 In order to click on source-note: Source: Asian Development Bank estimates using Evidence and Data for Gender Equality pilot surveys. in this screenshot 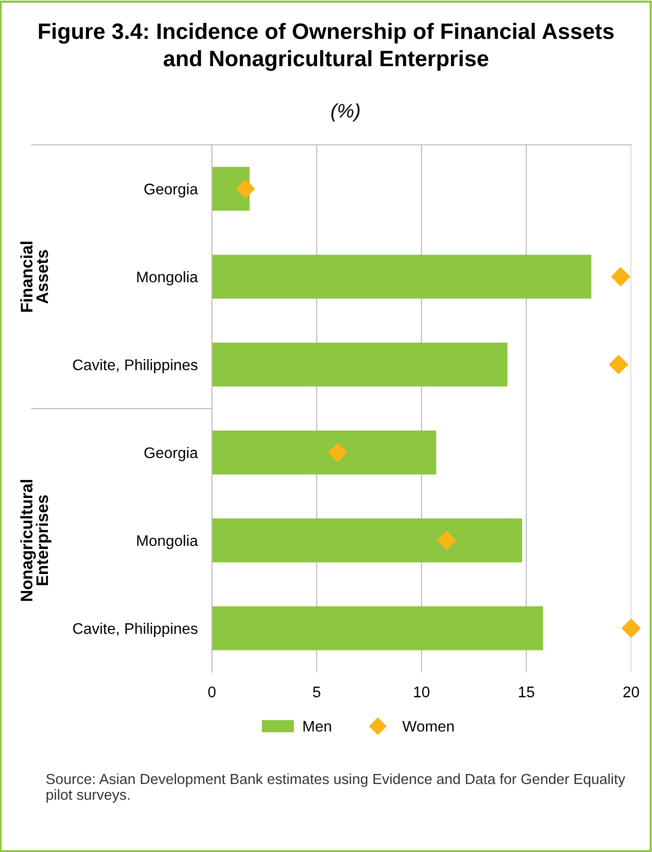, I will do `click(336, 788)`.